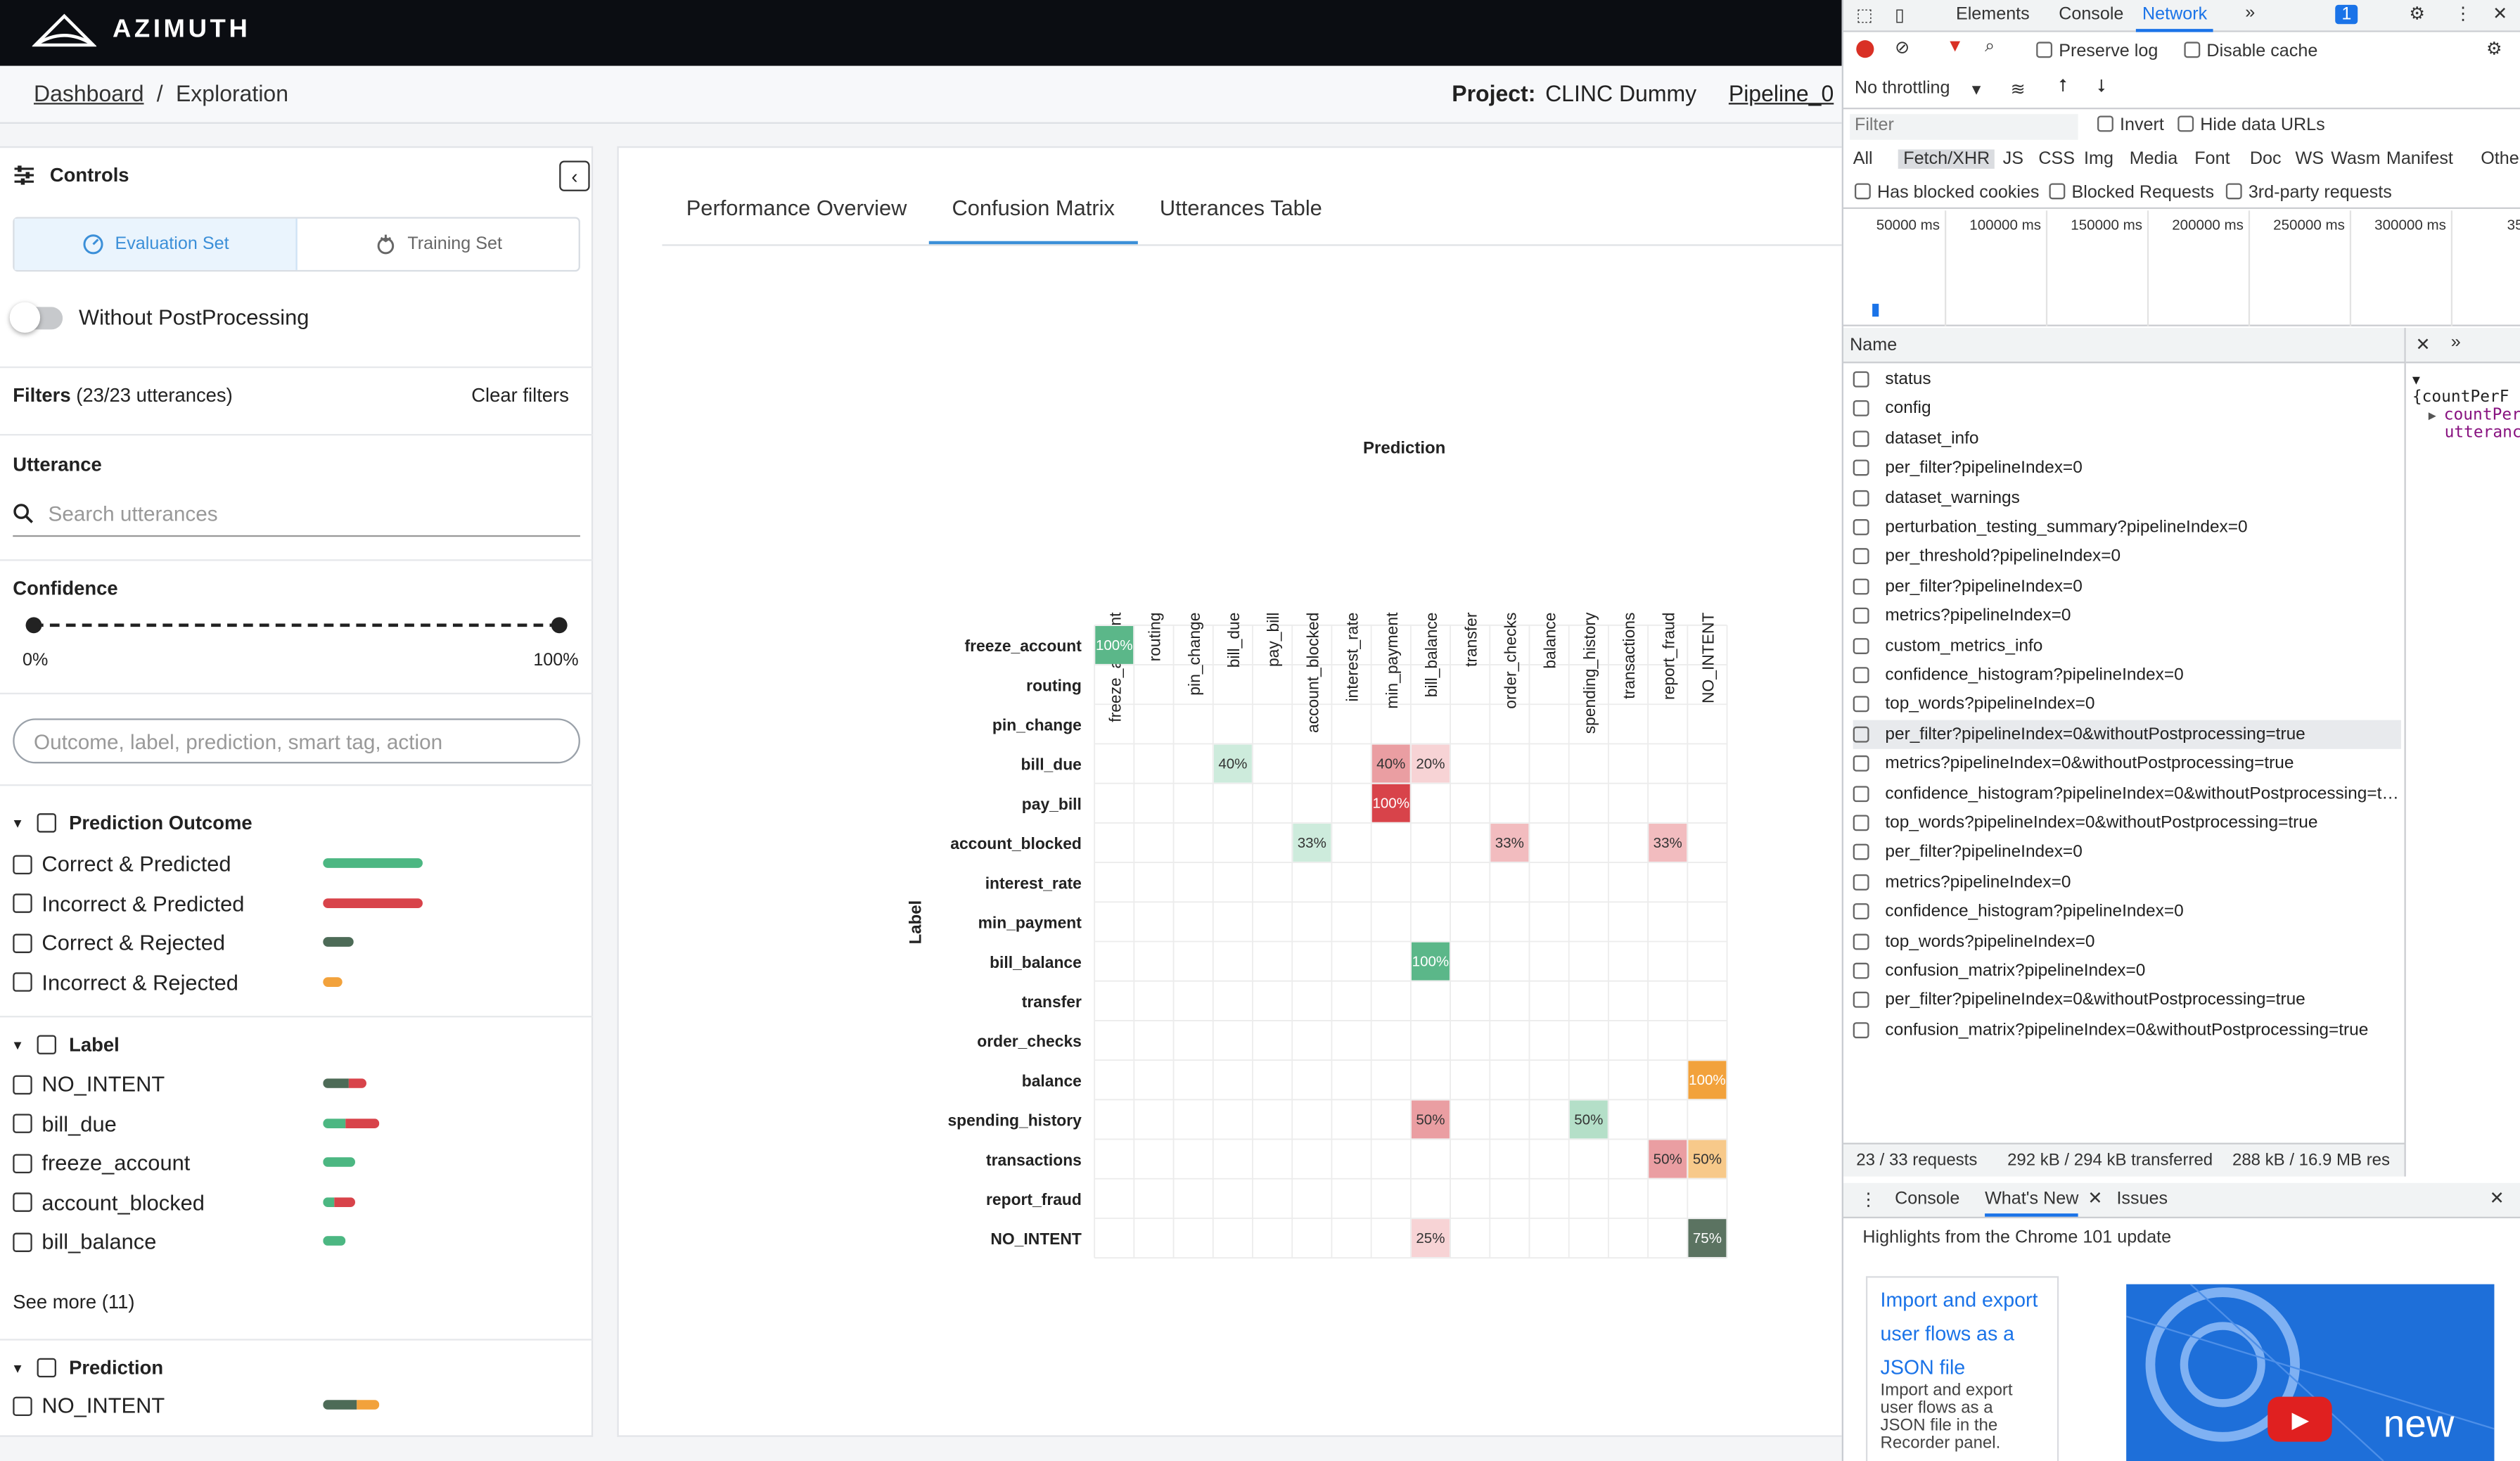 This screenshot has width=2520, height=1461. What do you see at coordinates (65, 1044) in the screenshot?
I see `label-group-header: ▼ Label` at bounding box center [65, 1044].